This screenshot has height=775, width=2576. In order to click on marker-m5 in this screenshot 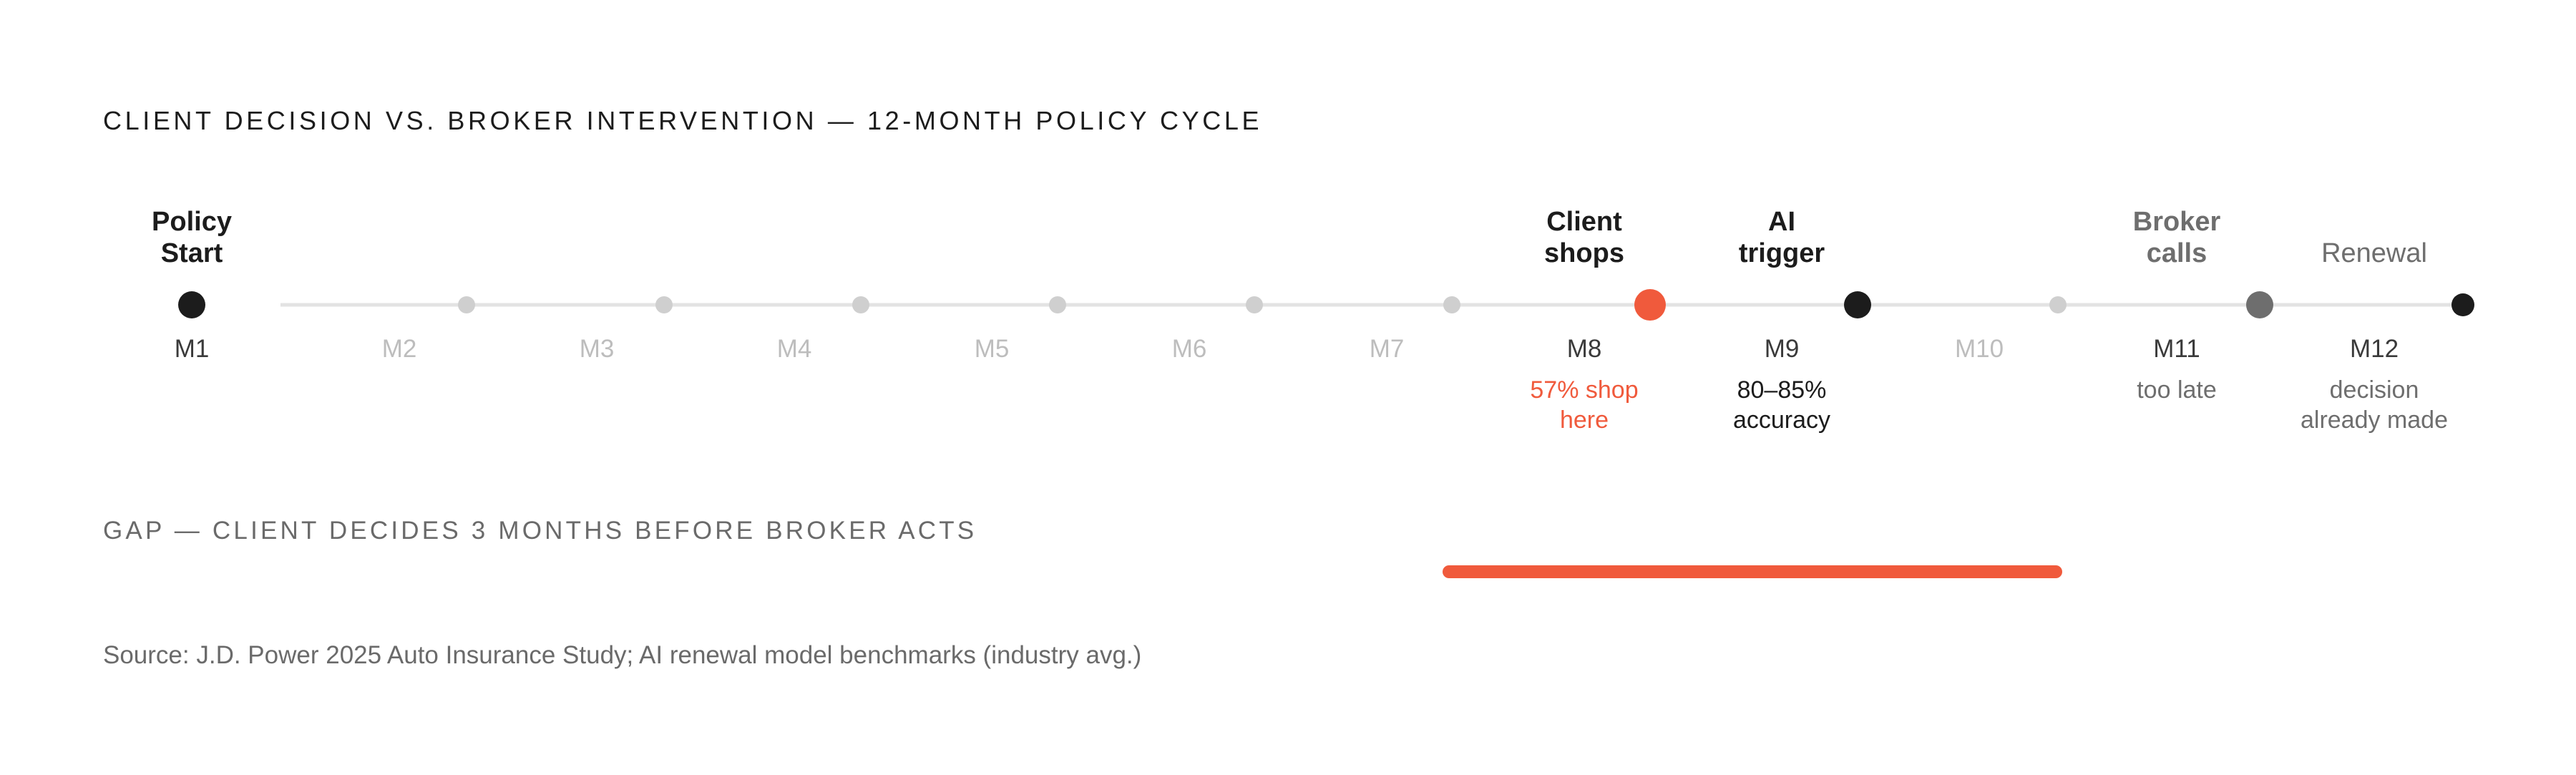, I will do `click(1057, 304)`.